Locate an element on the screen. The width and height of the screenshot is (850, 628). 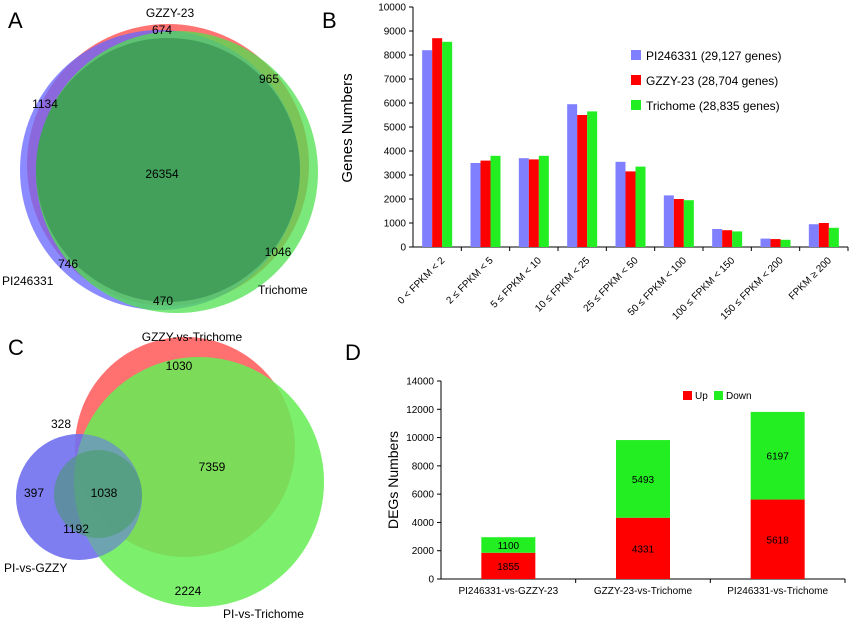
legend-b-swatch-gzzy is located at coordinates (636, 80).